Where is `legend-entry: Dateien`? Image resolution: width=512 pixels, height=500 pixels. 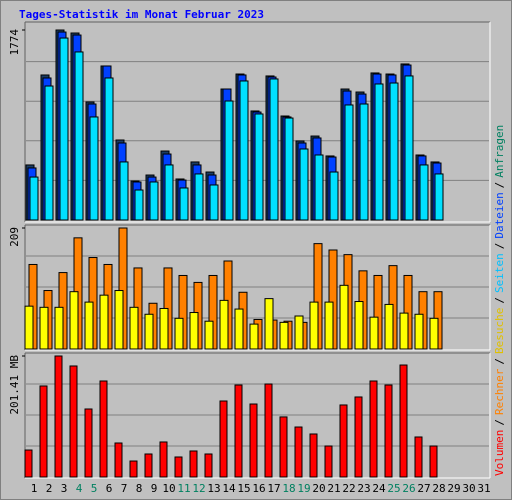 legend-entry: Dateien is located at coordinates (499, 215).